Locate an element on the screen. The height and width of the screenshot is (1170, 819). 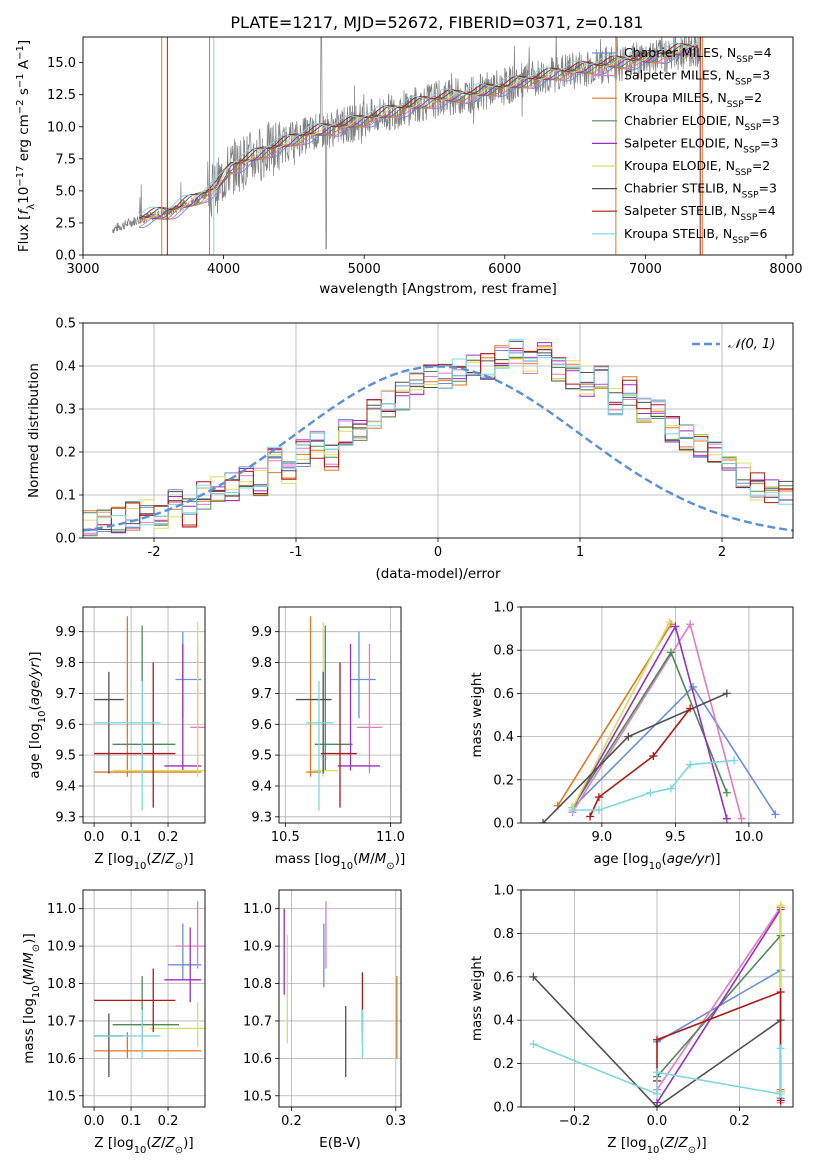
y-tick-label: 9.6 is located at coordinates (261, 725).